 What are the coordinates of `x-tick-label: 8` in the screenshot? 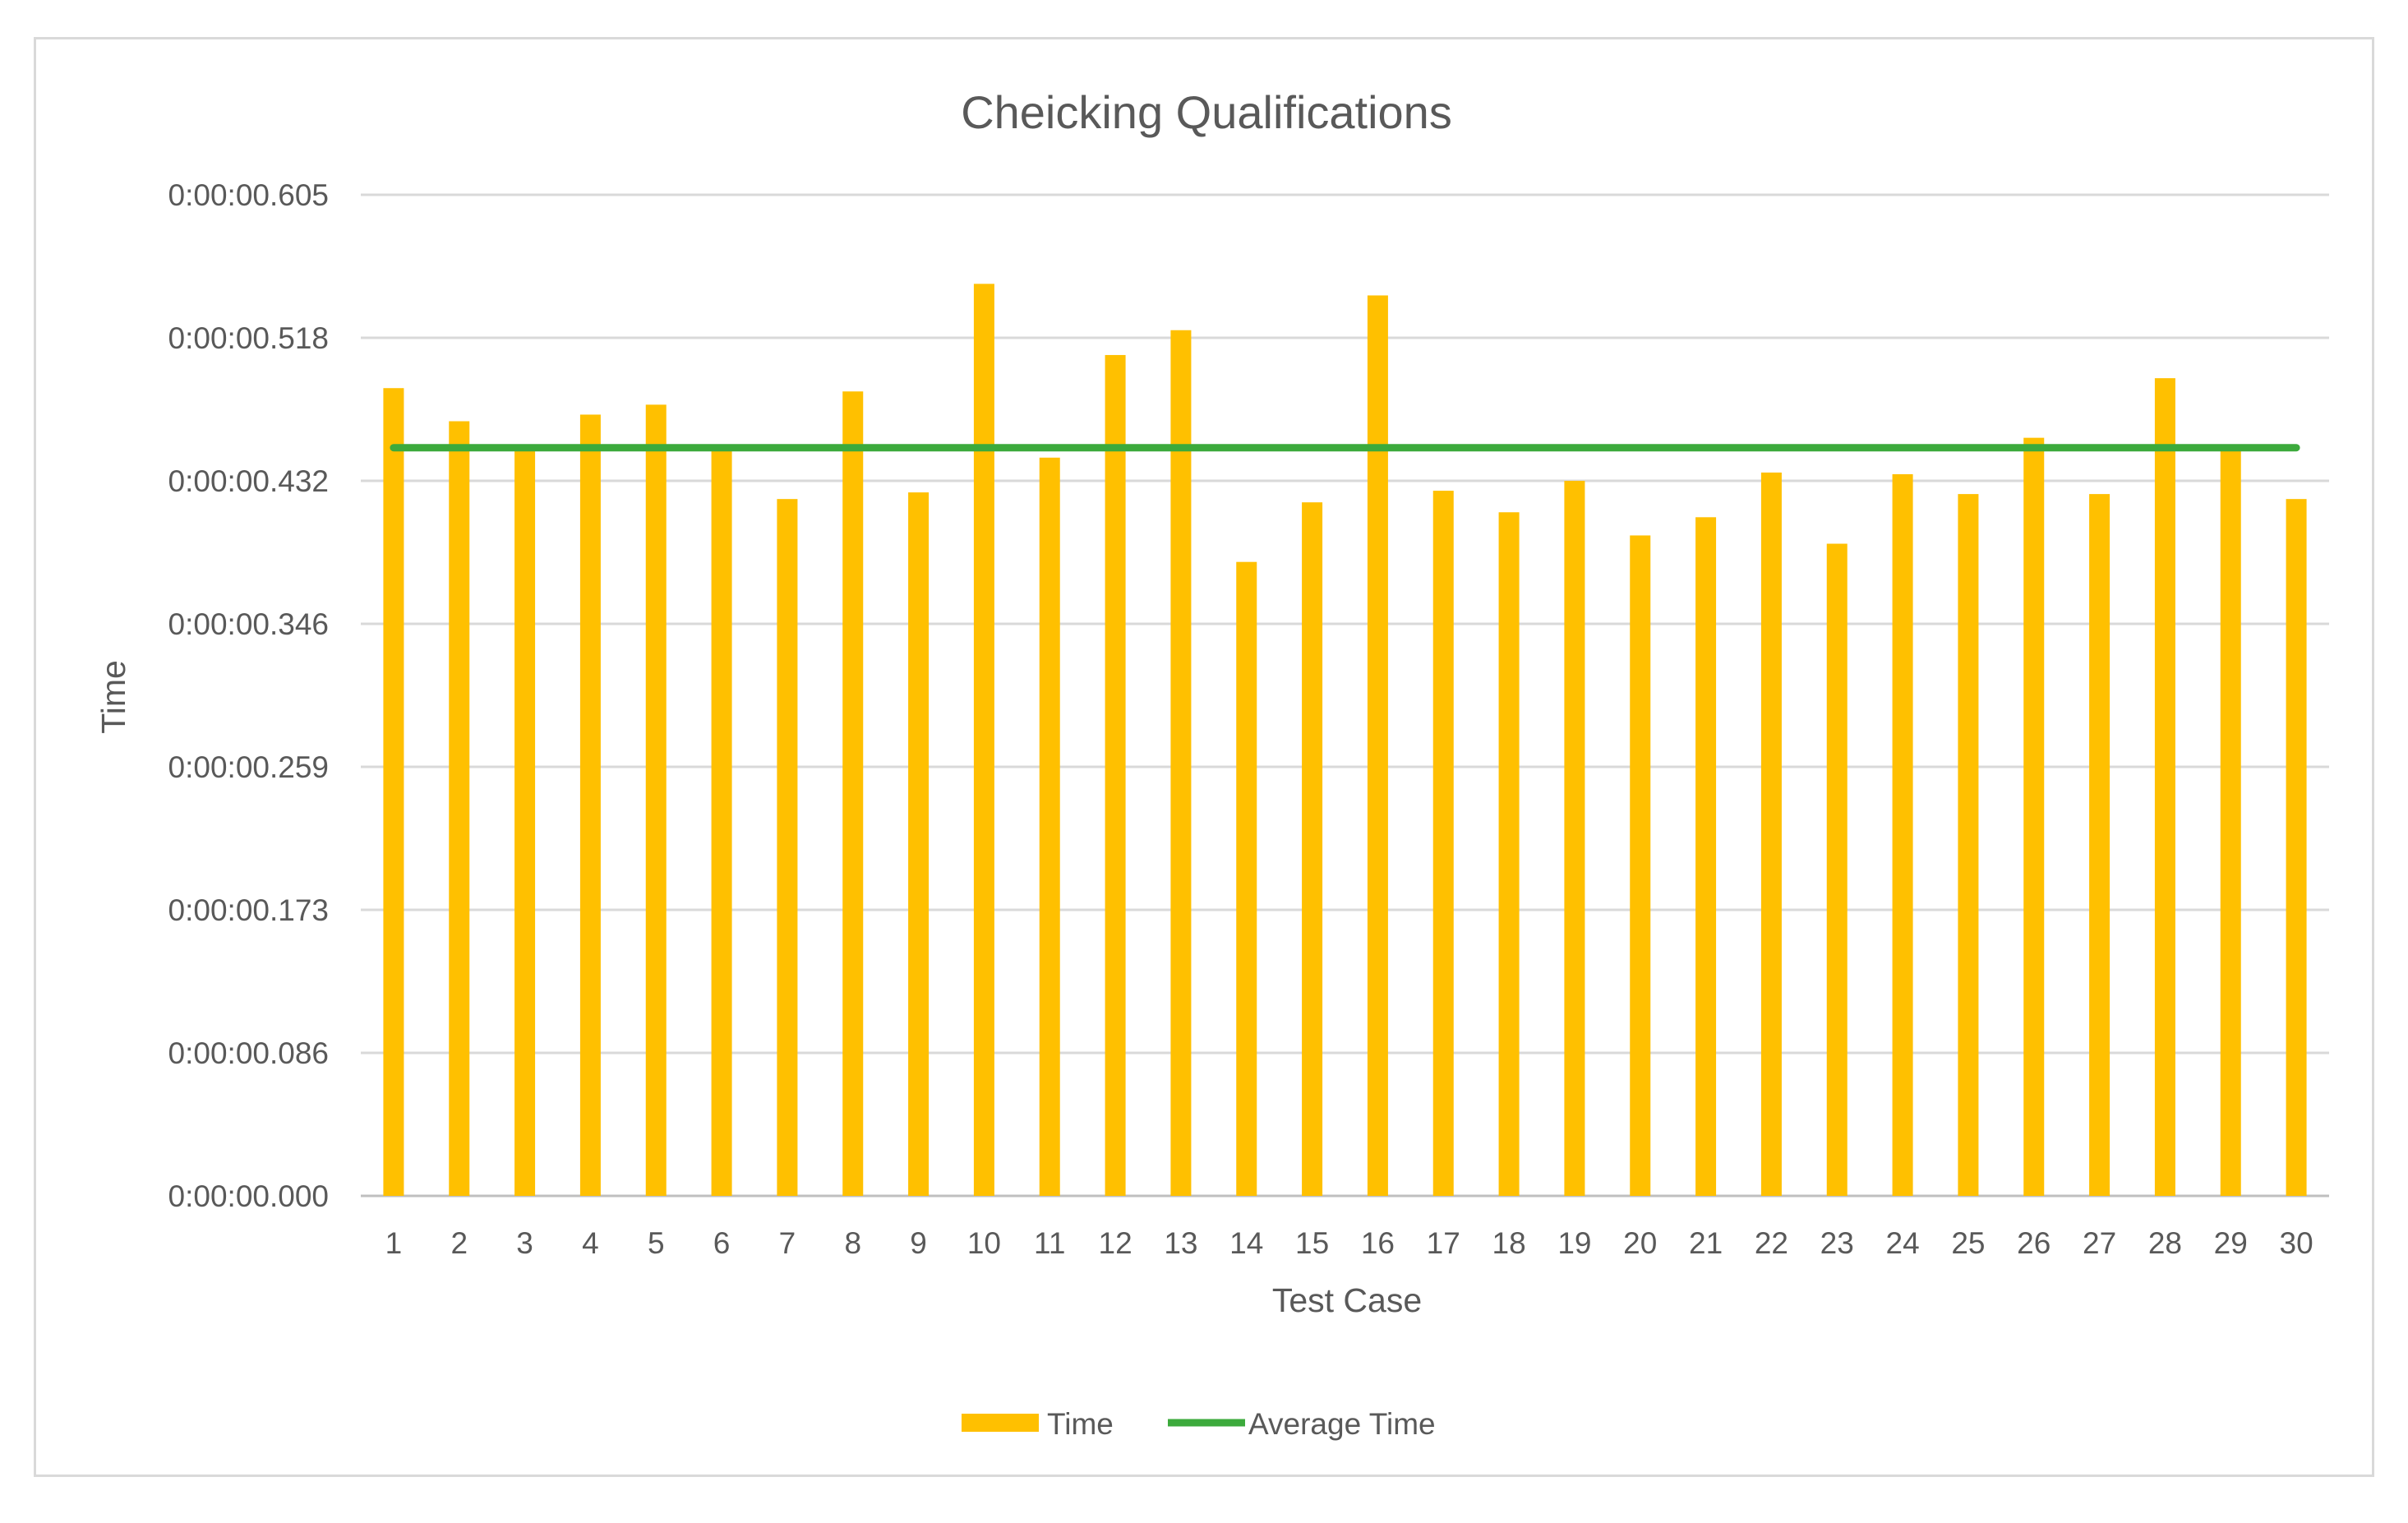 It's located at (852, 1243).